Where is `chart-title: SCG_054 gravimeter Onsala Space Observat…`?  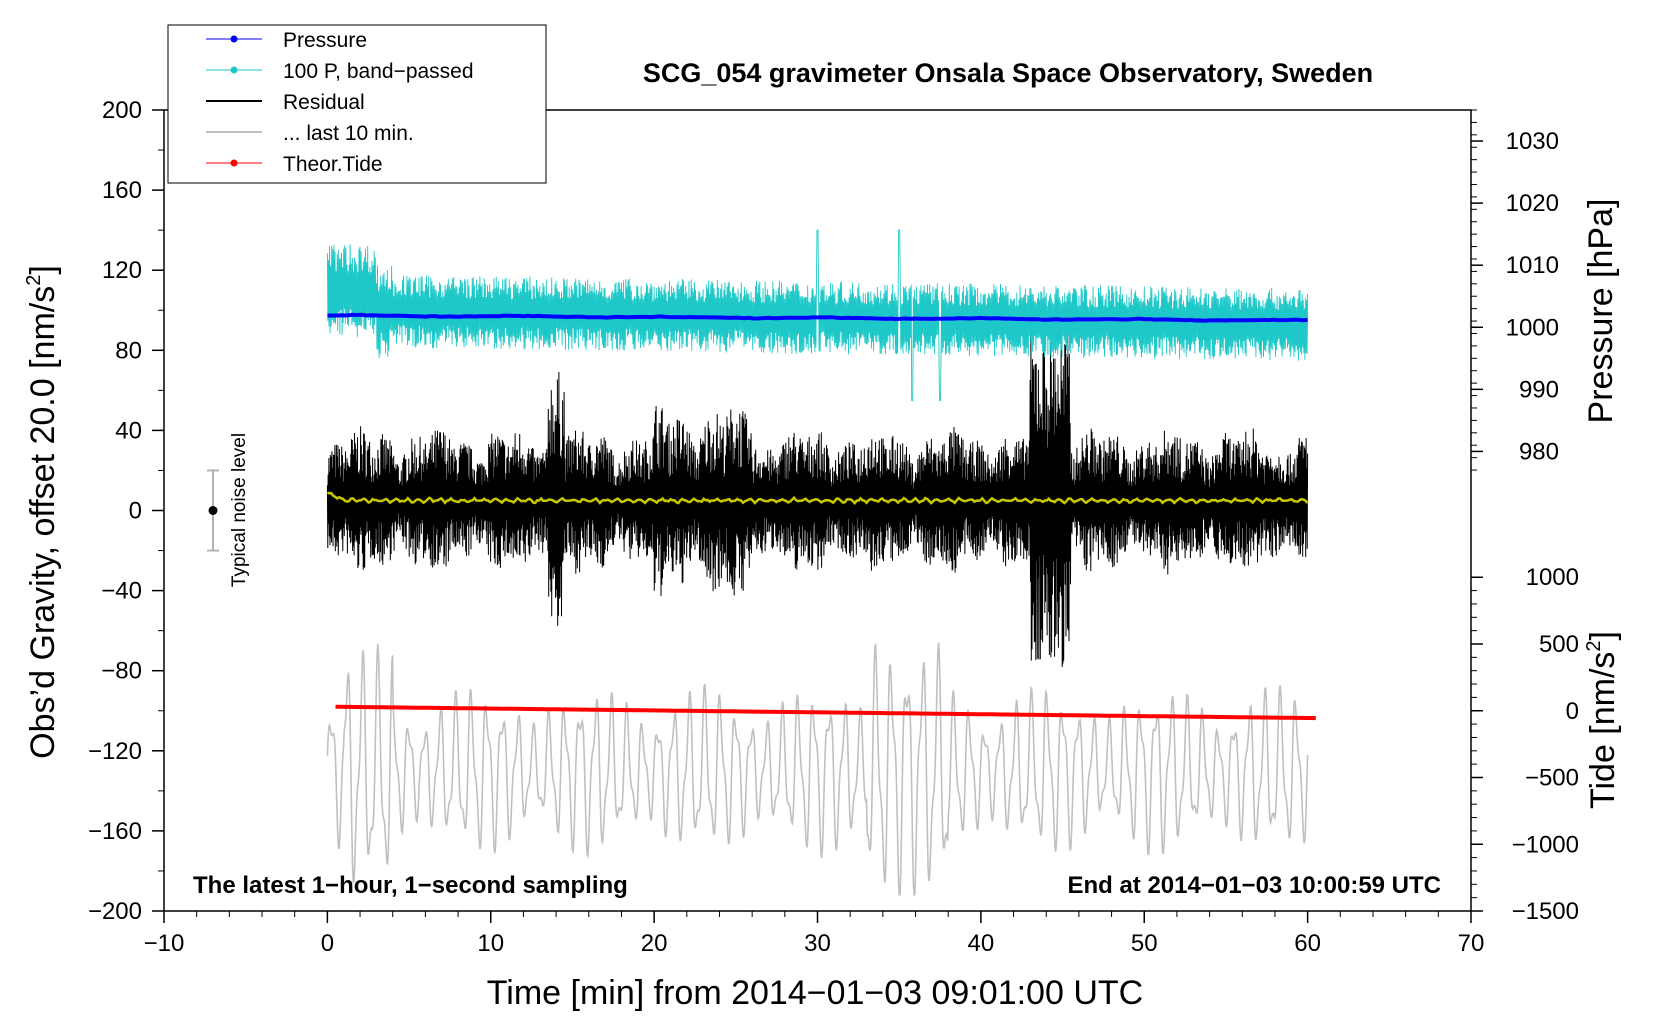
chart-title: SCG_054 gravimeter Onsala Space Observat… is located at coordinates (1008, 73).